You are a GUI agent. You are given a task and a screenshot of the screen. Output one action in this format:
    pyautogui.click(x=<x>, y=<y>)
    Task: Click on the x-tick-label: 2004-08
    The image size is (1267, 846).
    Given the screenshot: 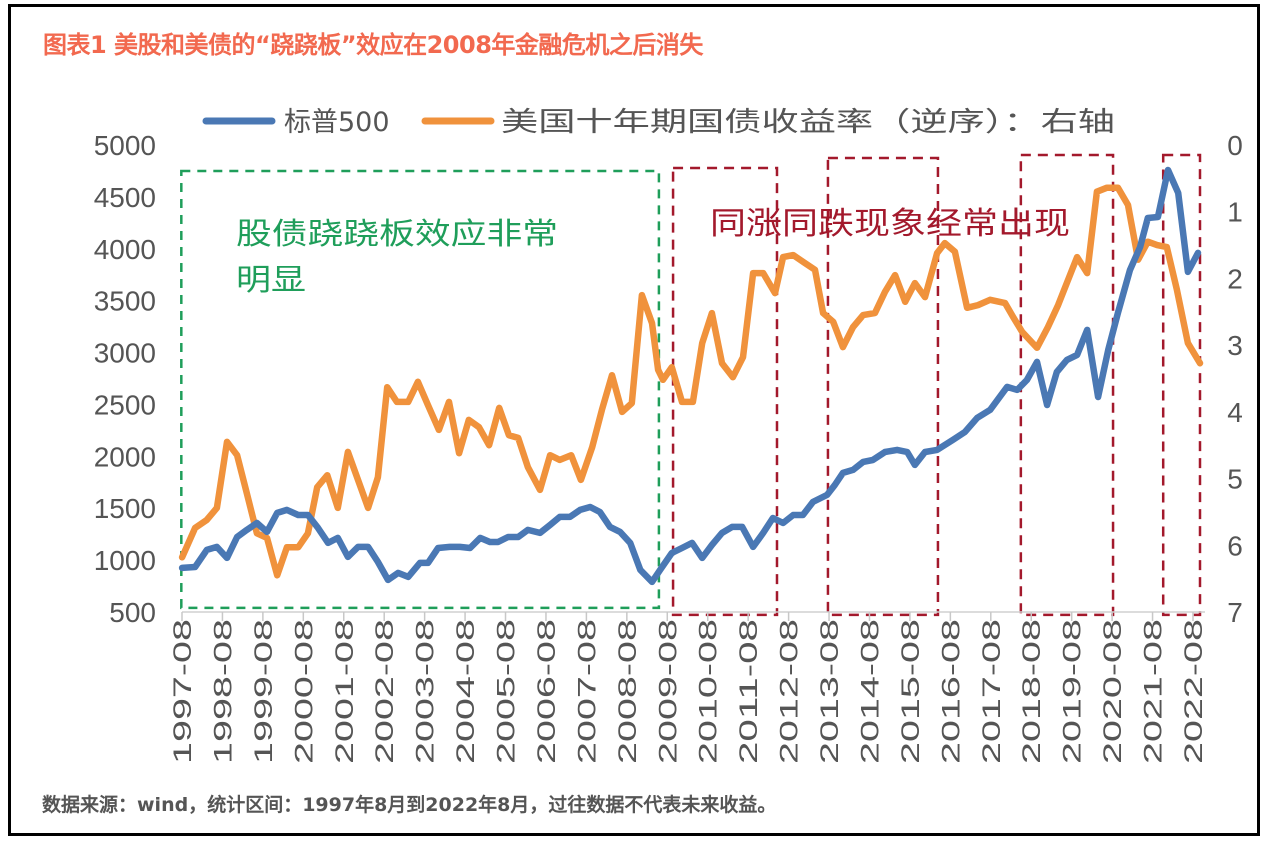 What is the action you would take?
    pyautogui.click(x=466, y=691)
    